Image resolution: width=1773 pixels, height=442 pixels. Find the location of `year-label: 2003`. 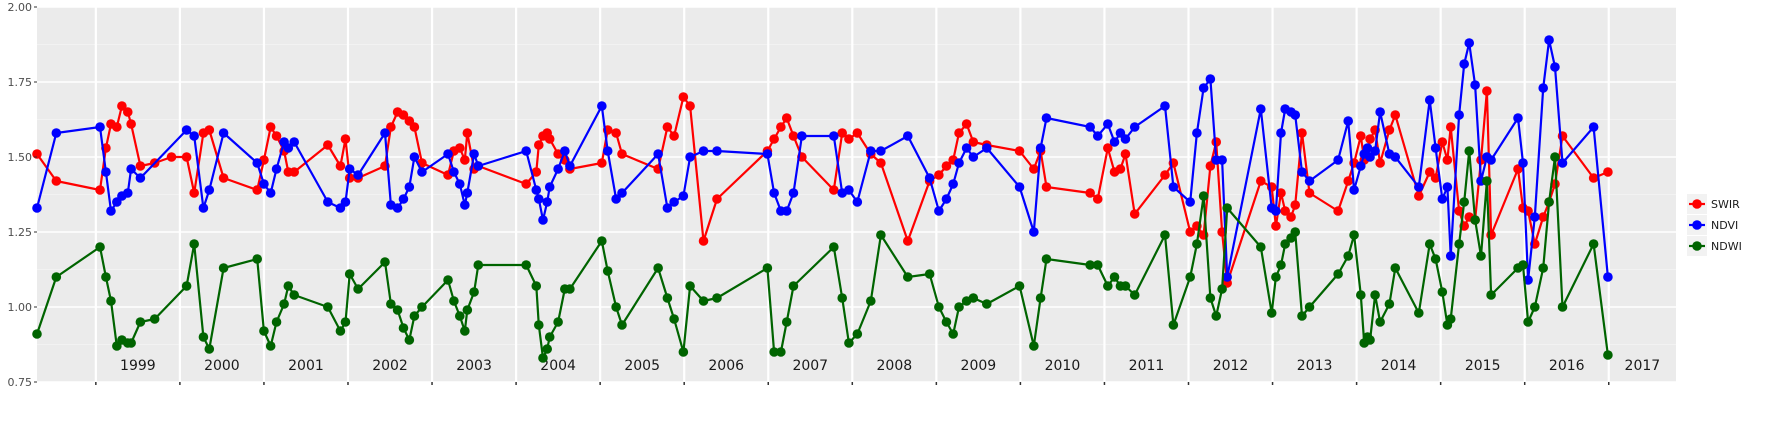

year-label: 2003 is located at coordinates (474, 366).